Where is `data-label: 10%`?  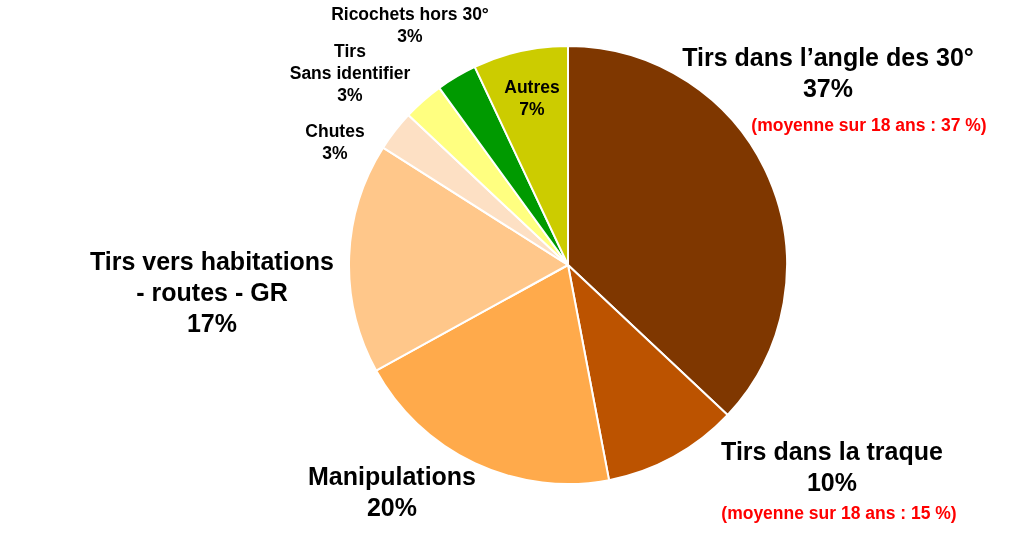 data-label: 10% is located at coordinates (832, 482).